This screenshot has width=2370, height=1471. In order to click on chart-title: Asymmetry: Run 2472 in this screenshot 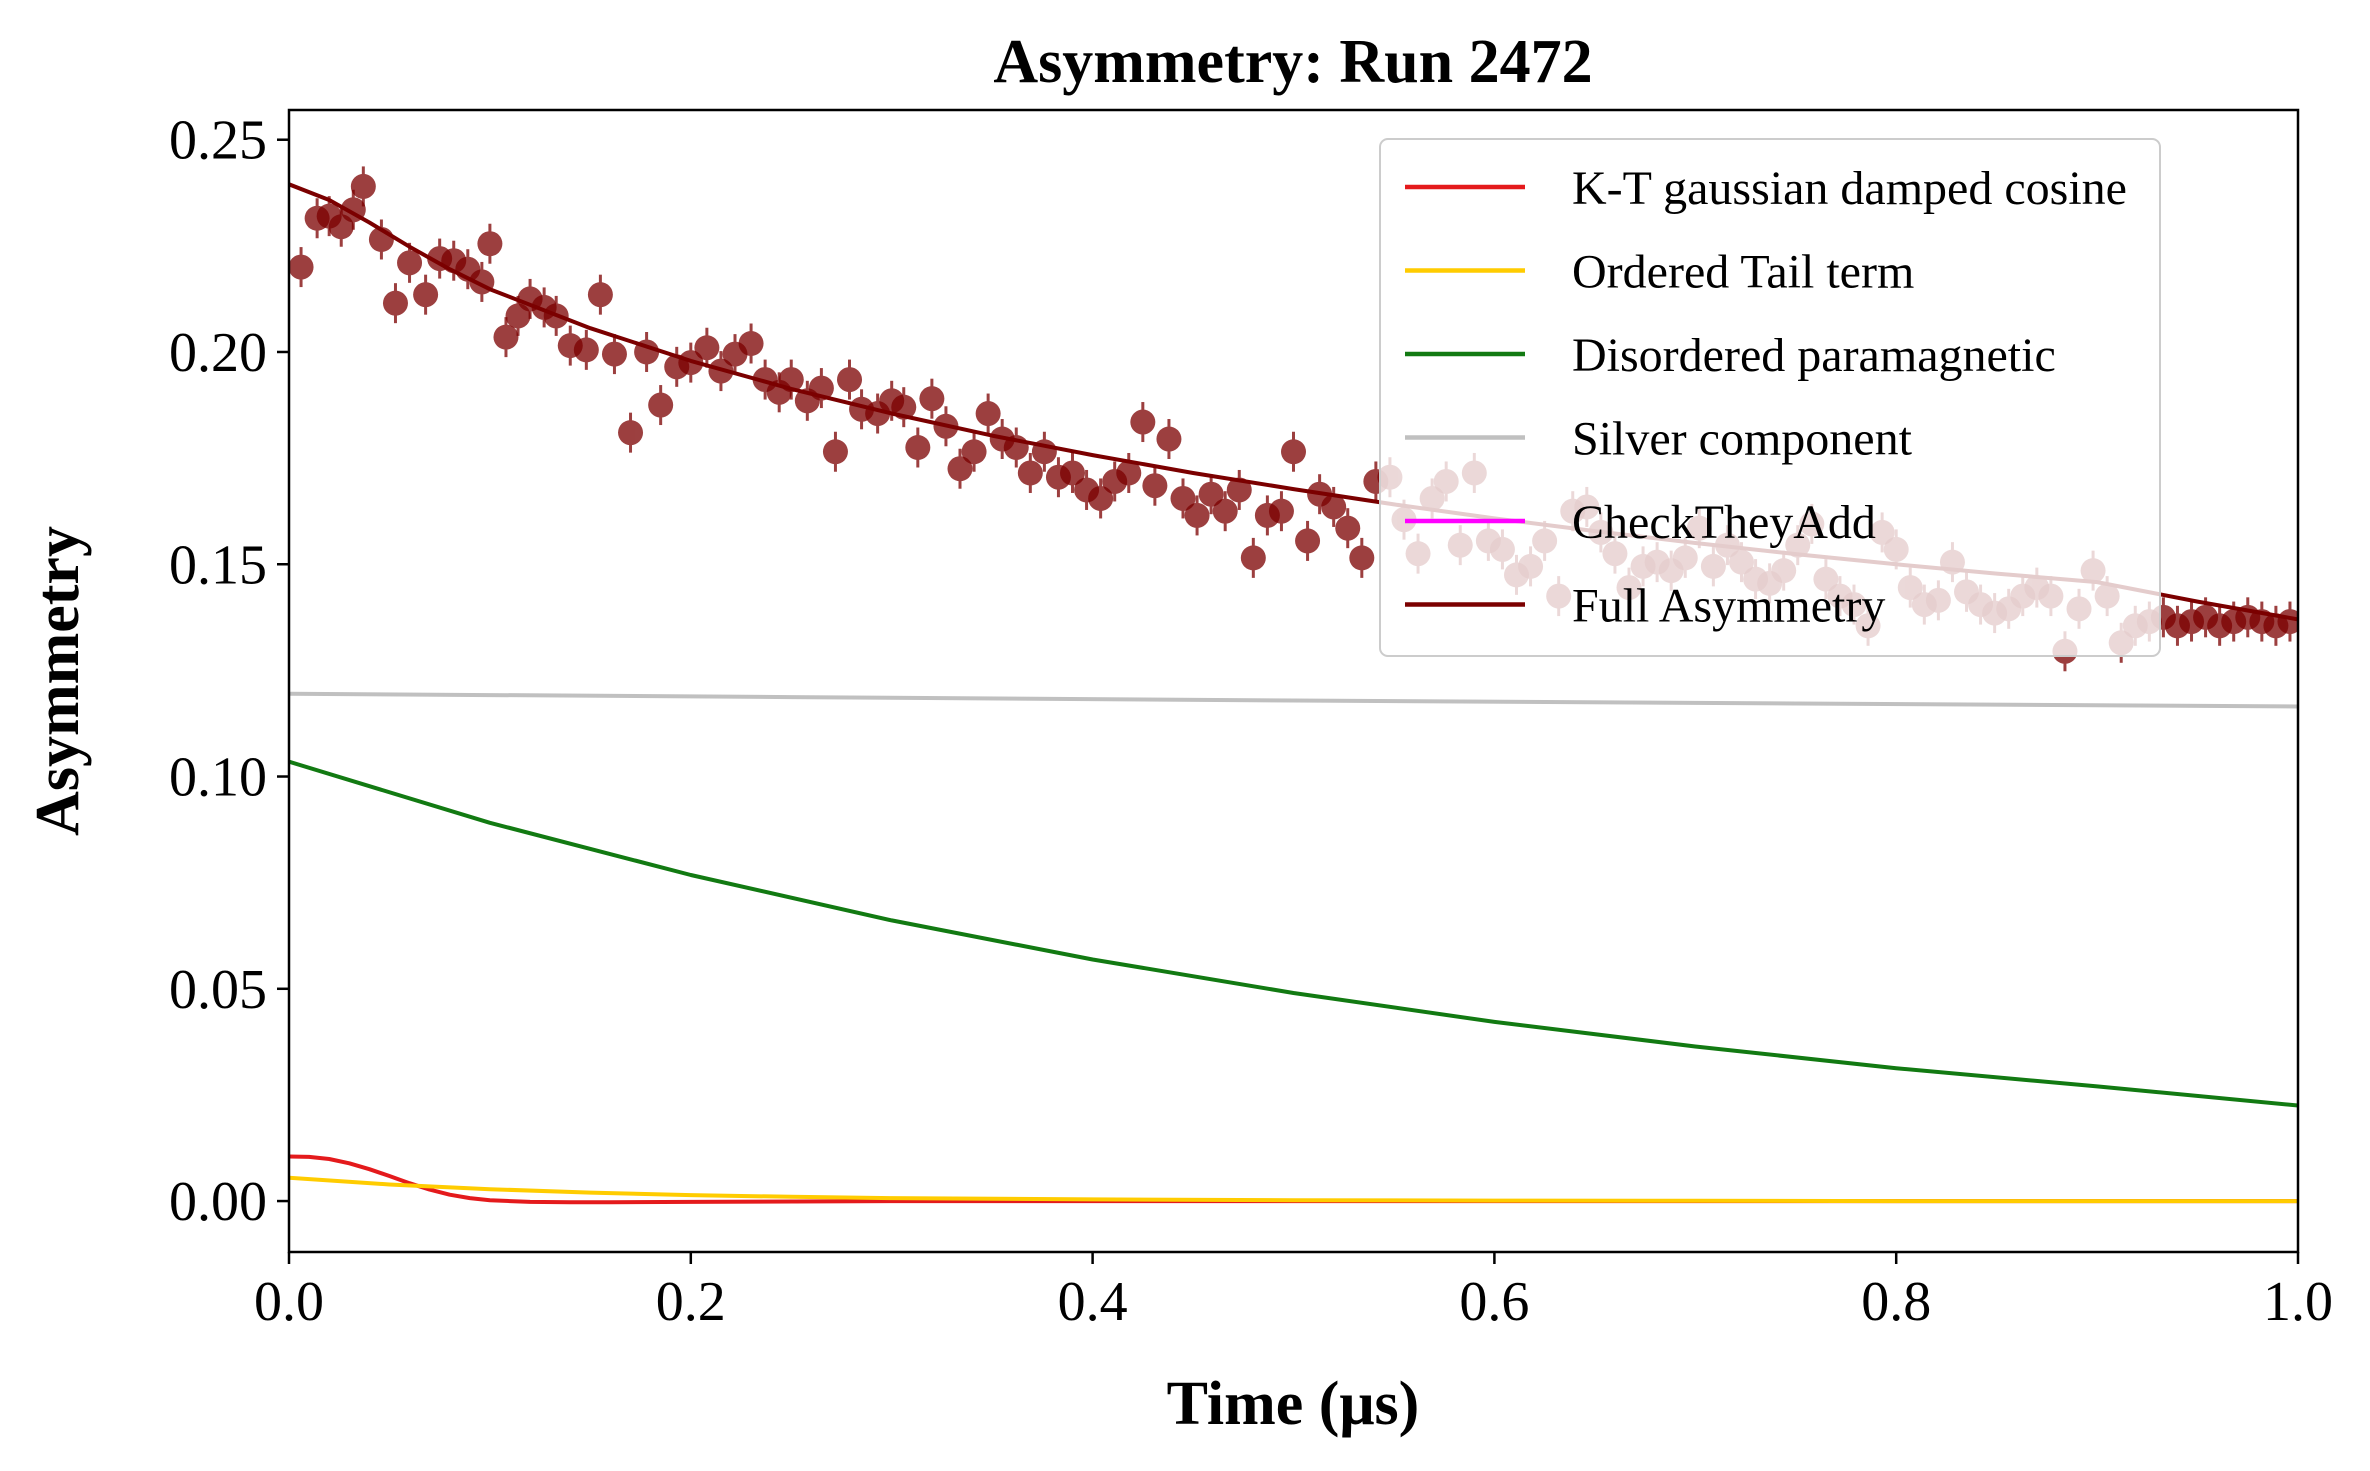, I will do `click(1292, 62)`.